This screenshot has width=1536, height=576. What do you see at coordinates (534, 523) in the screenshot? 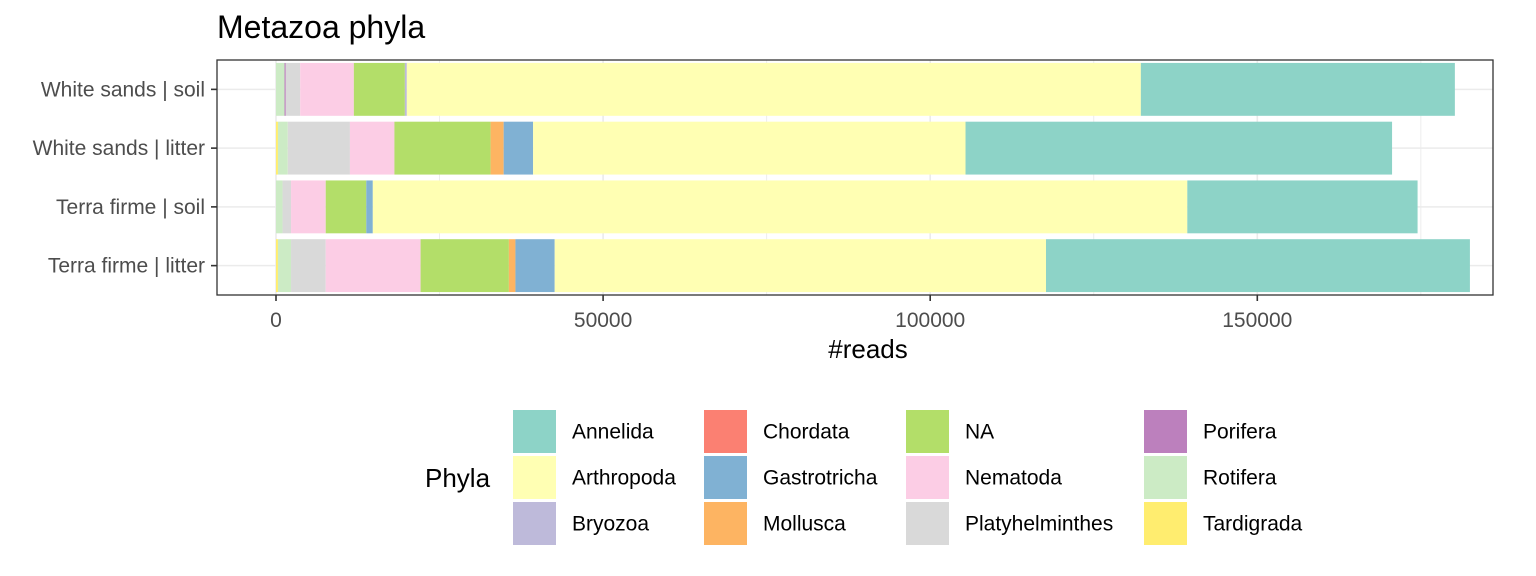
I see `legend-key-bryozoa` at bounding box center [534, 523].